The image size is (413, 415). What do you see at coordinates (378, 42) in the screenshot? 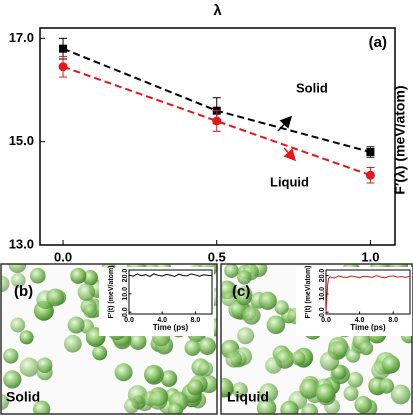
I see `panel-label: (a)` at bounding box center [378, 42].